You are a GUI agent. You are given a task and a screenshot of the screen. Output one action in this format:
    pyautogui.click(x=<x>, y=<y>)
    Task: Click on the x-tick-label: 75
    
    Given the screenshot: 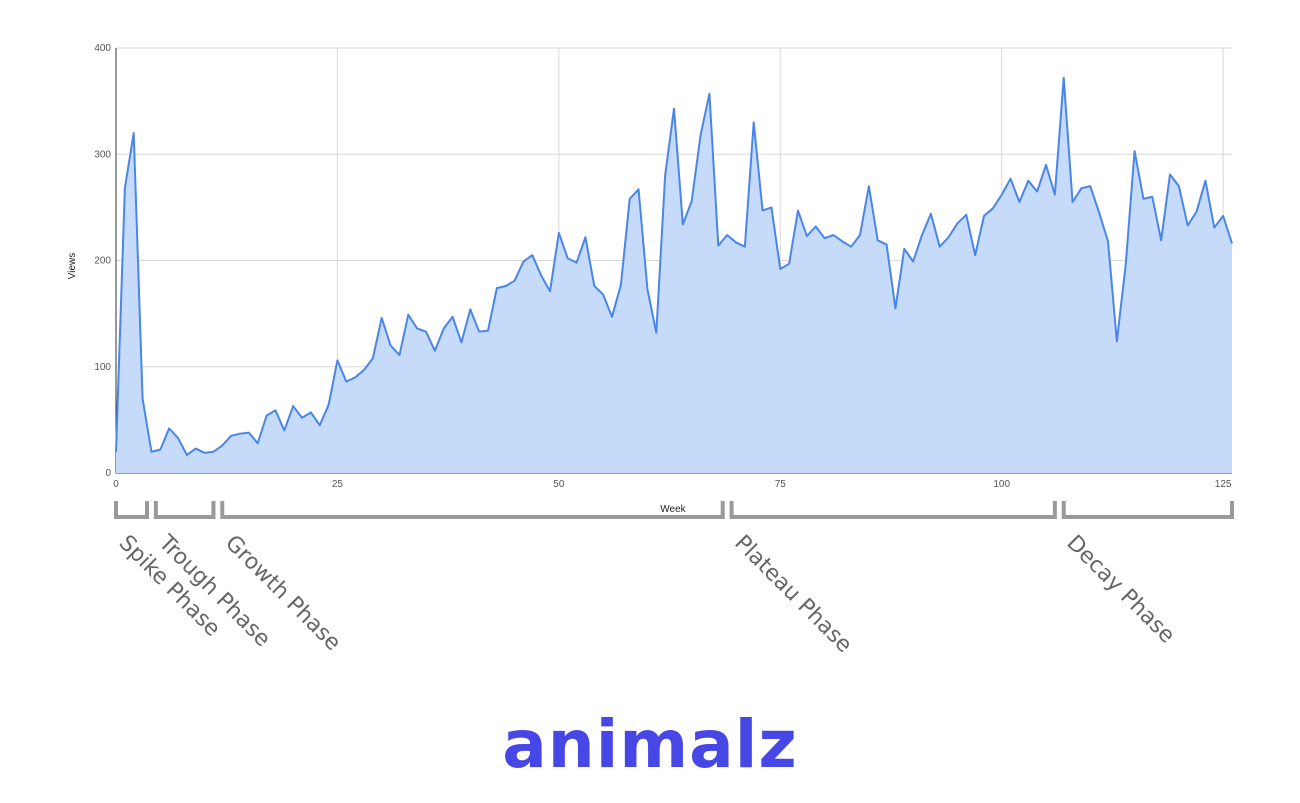 What is the action you would take?
    pyautogui.click(x=781, y=484)
    